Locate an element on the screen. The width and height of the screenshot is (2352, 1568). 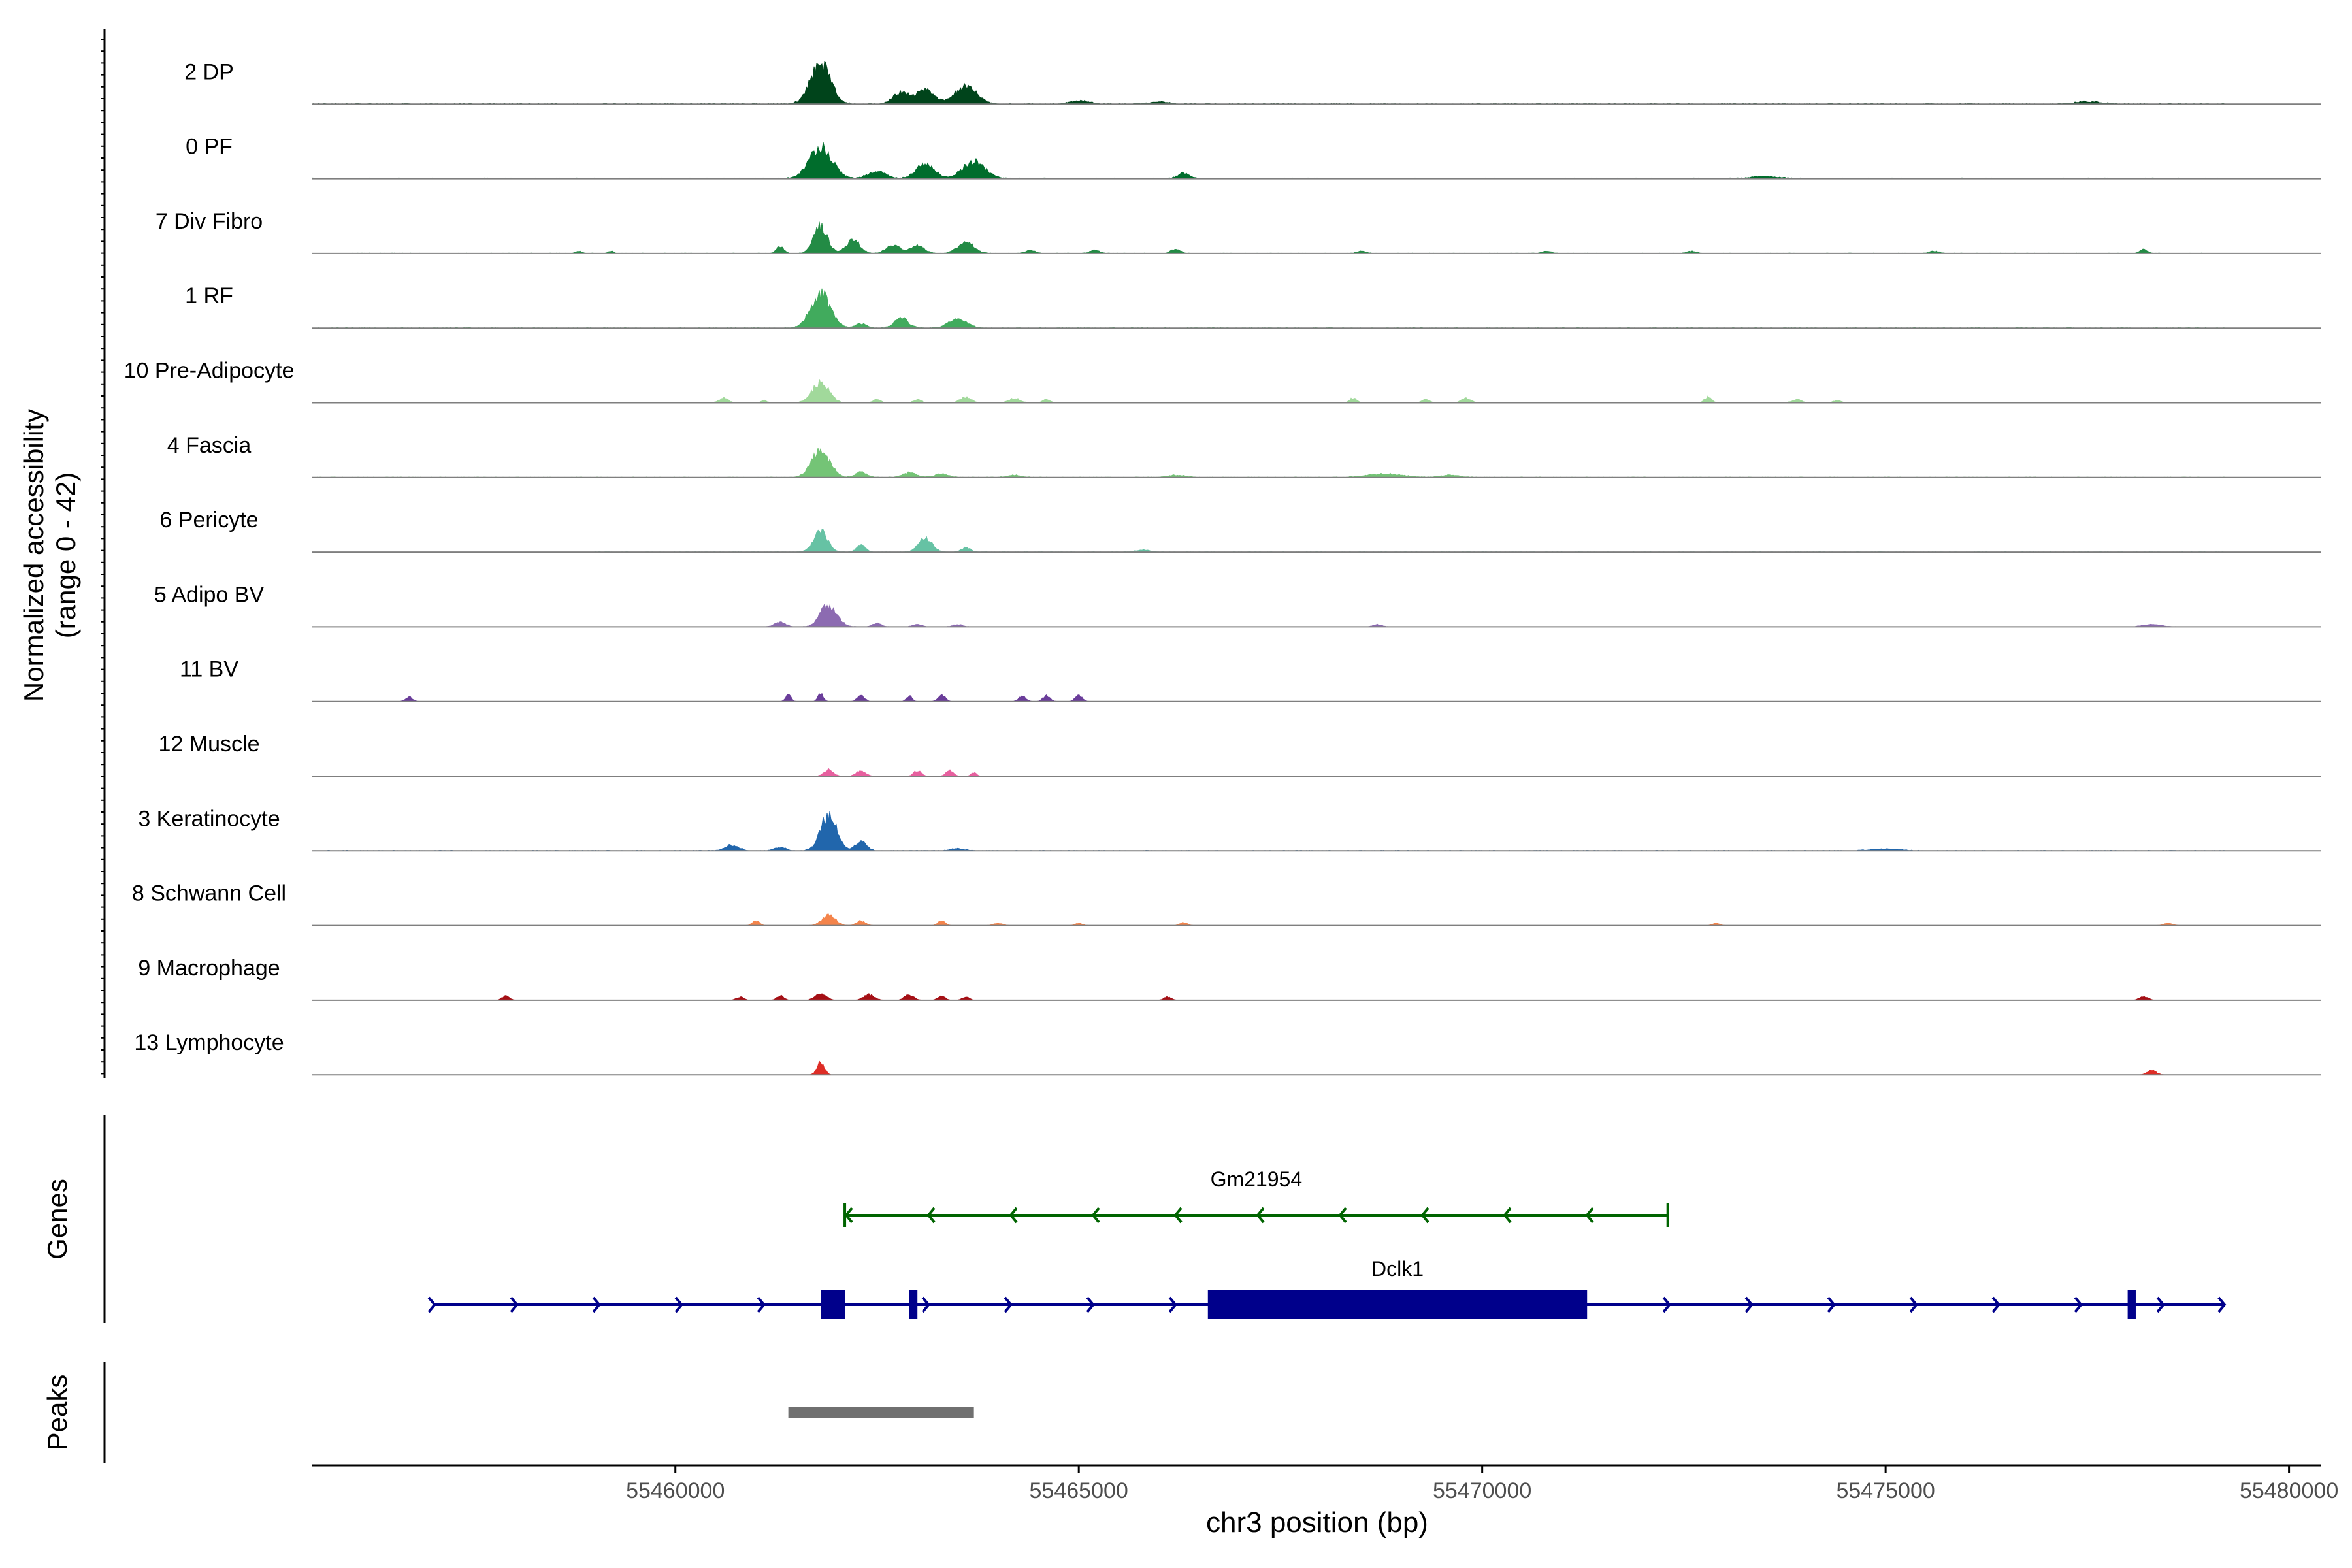
x-axis: 55460000 55465000 55470000 55475000 55480000 is located at coordinates (1325, 1483).